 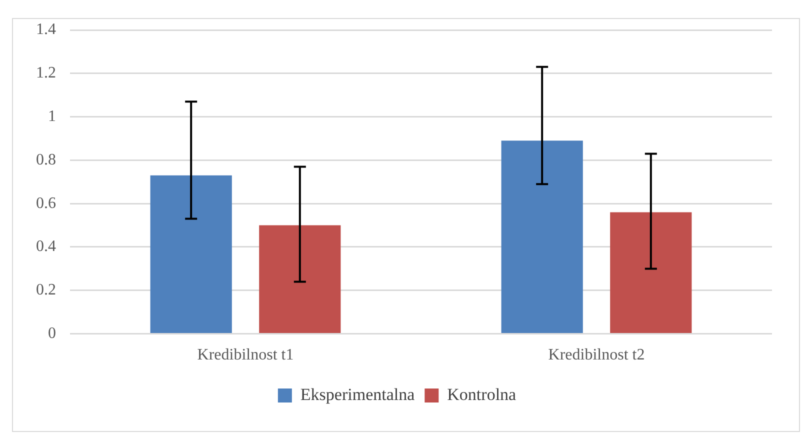 What do you see at coordinates (358, 394) in the screenshot?
I see `legend-label: Eksperimentalna` at bounding box center [358, 394].